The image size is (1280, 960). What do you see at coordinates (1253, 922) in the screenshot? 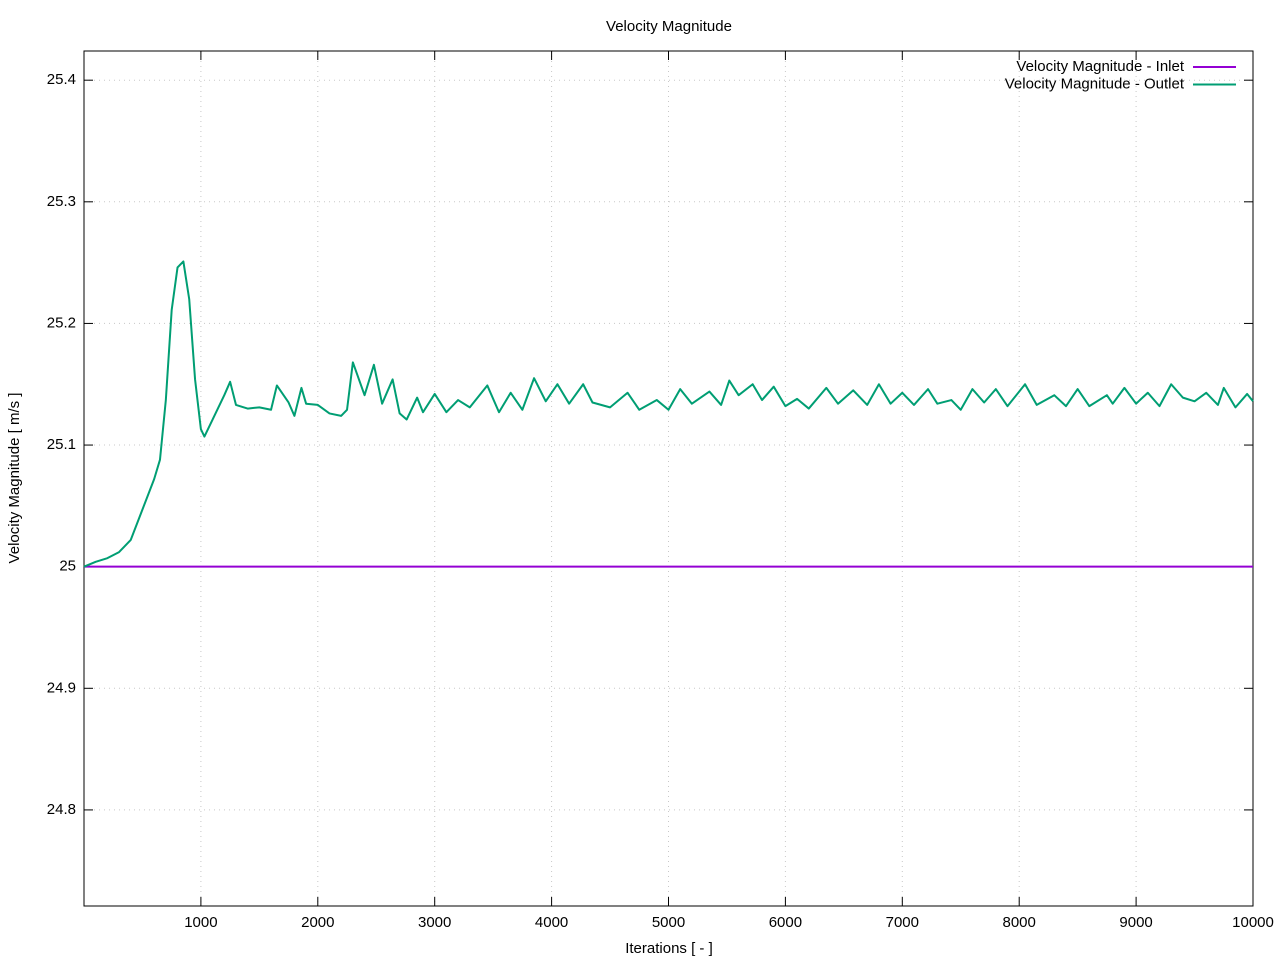
I see `x-tick-label: 10000` at bounding box center [1253, 922].